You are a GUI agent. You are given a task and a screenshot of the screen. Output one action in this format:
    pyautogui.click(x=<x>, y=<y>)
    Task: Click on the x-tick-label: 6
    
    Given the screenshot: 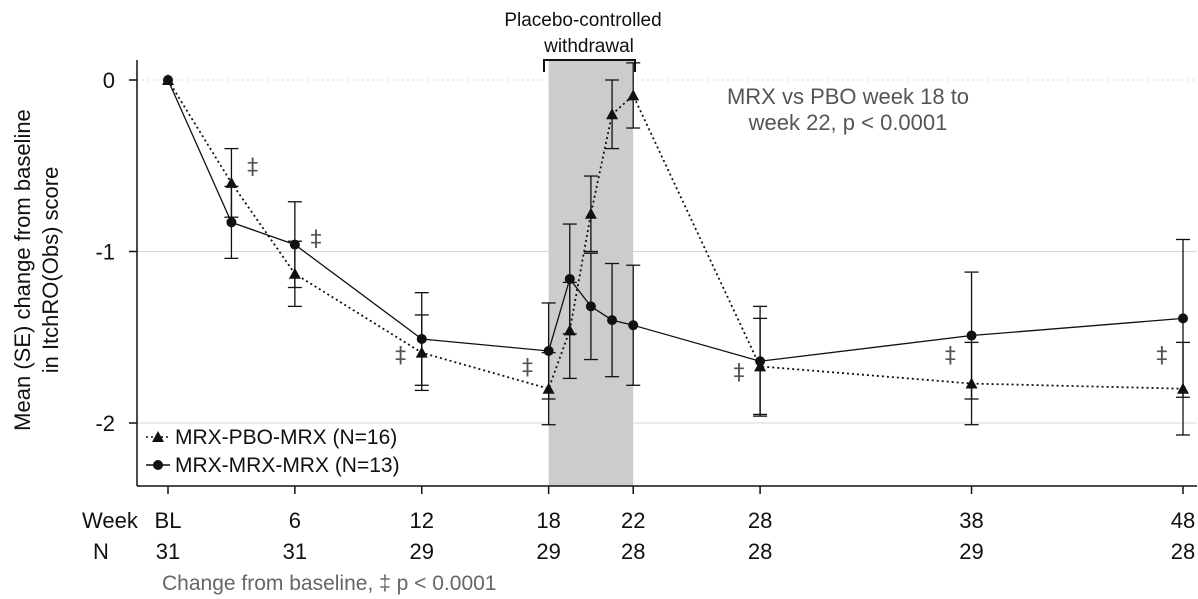 What is the action you would take?
    pyautogui.click(x=295, y=520)
    